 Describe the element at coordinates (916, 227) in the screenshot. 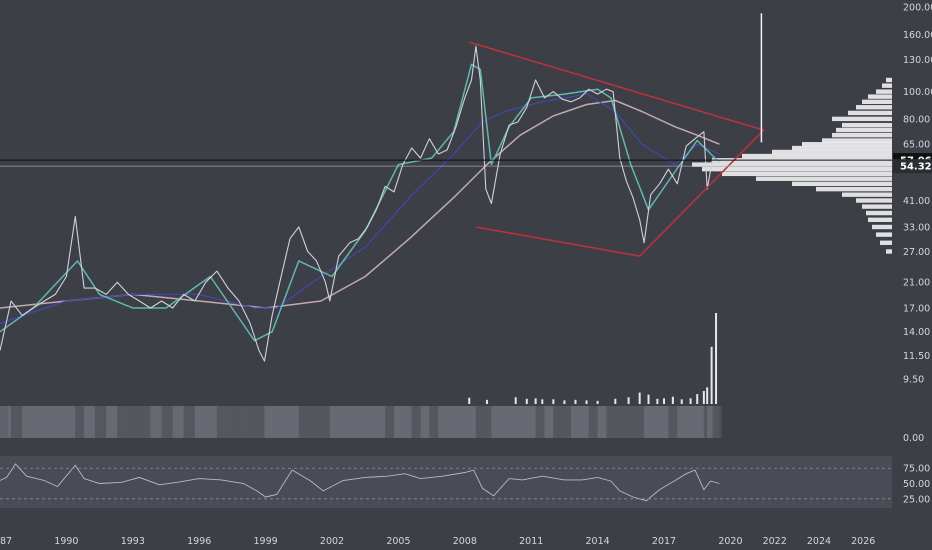

I see `y-tick-label: 33.00` at that location.